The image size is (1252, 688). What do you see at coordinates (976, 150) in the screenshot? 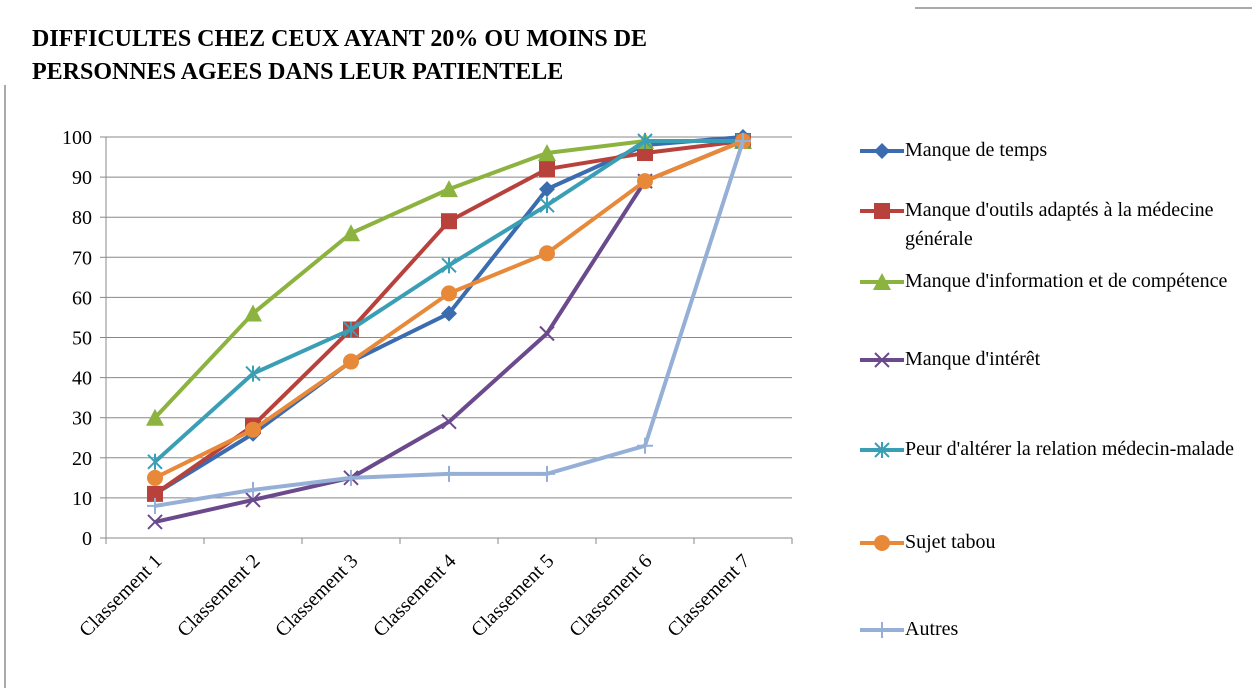
I see `legend-label: Manque de temps` at bounding box center [976, 150].